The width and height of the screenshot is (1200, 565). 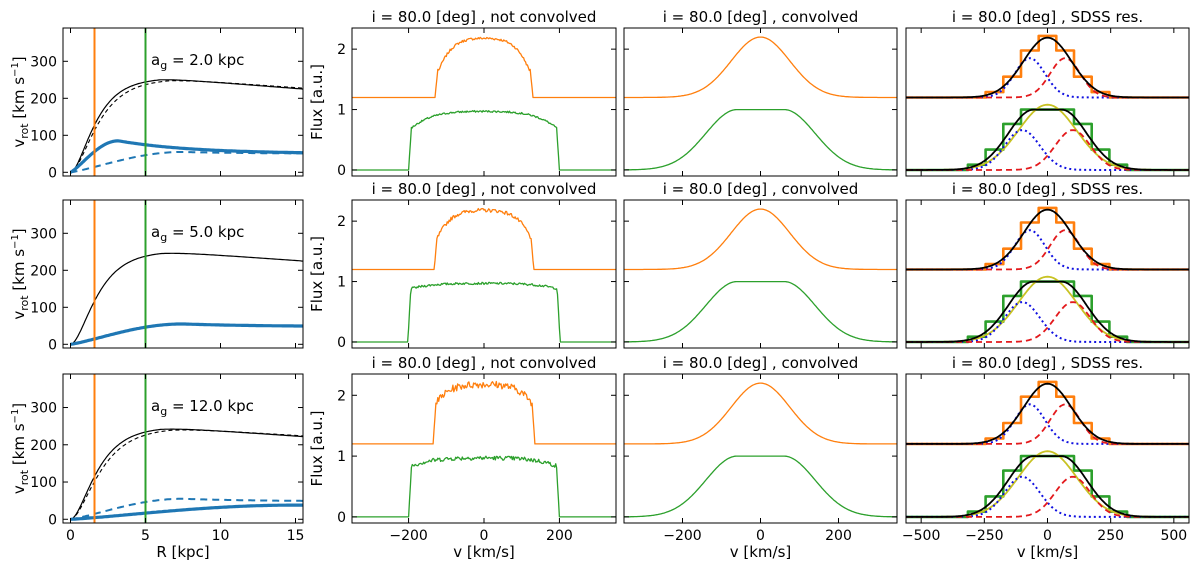 I want to click on x-tick-label: 250, so click(x=1110, y=536).